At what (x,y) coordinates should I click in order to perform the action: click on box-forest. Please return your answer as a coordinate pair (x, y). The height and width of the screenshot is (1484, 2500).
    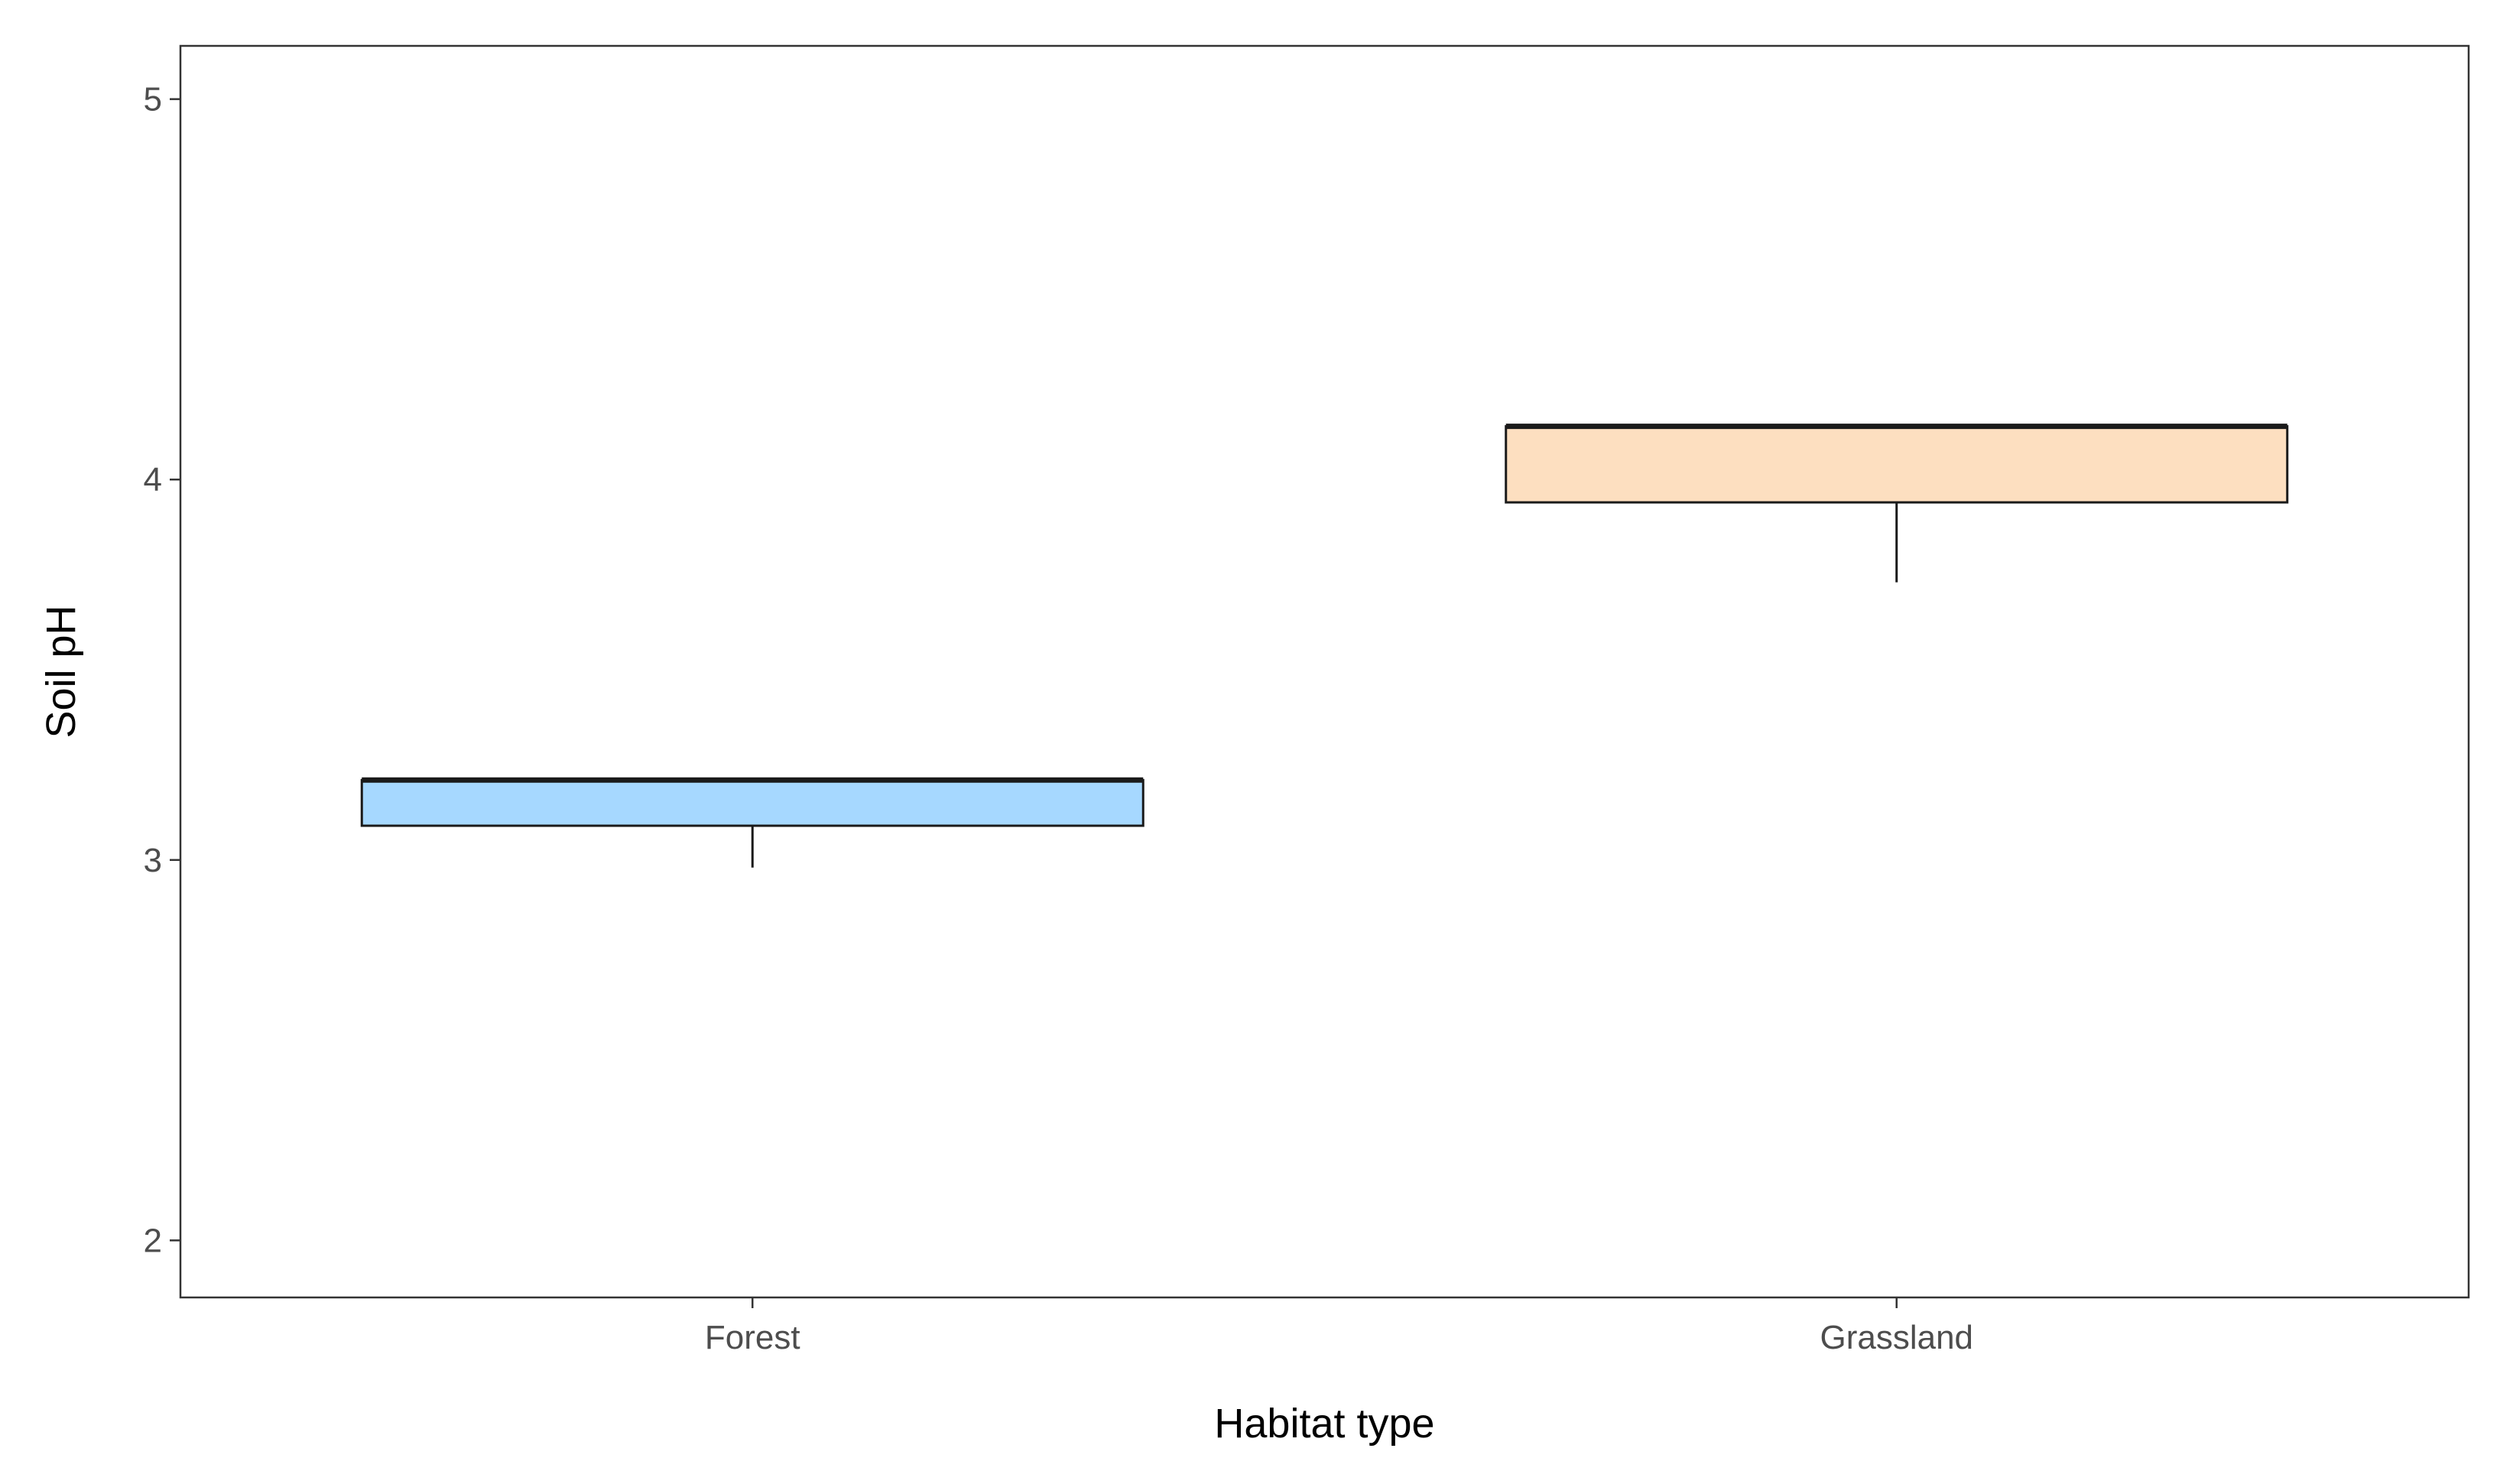
    Looking at the image, I should click on (752, 823).